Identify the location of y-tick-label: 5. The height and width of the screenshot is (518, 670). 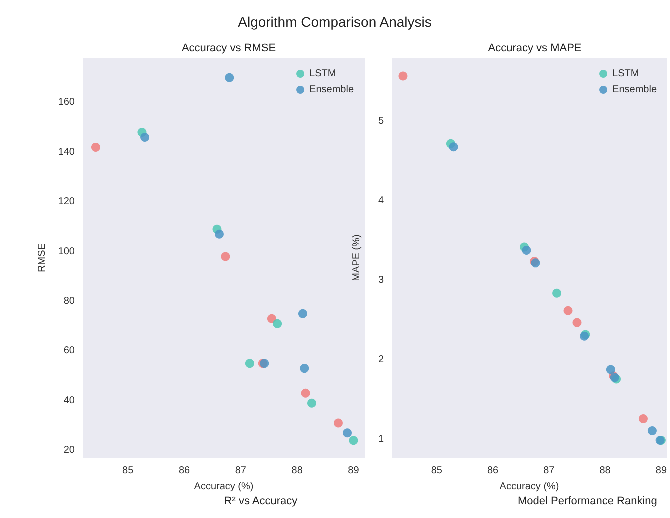
(381, 122).